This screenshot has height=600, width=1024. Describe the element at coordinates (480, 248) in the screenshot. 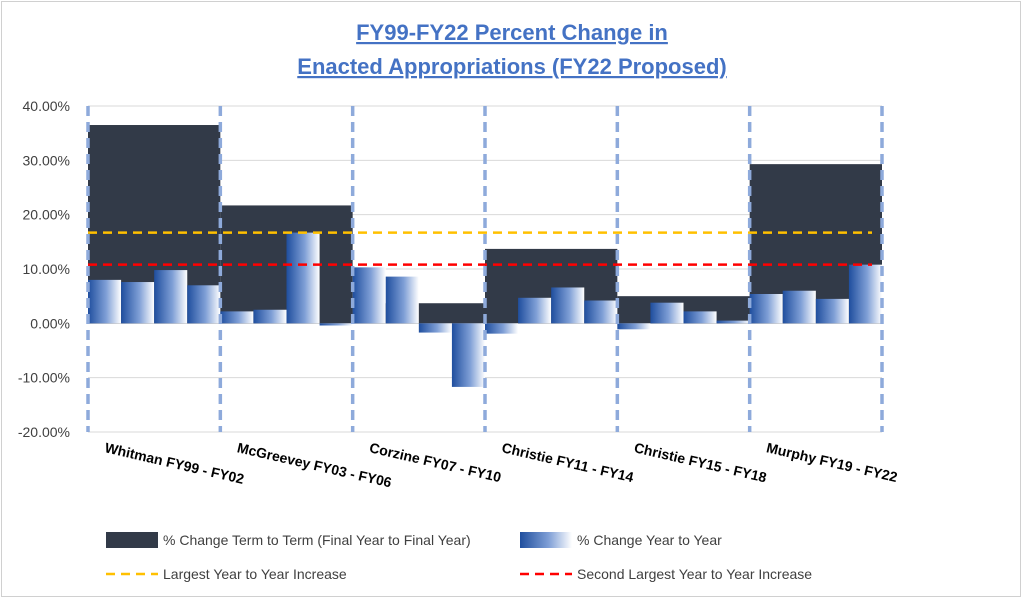

I see `reference-lines` at that location.